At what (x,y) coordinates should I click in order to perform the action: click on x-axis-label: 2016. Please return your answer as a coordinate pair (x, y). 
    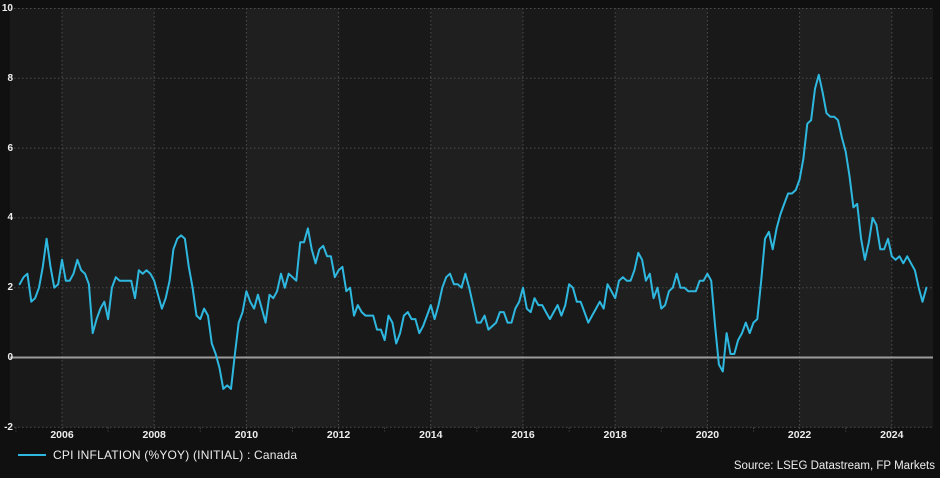
    Looking at the image, I should click on (523, 435).